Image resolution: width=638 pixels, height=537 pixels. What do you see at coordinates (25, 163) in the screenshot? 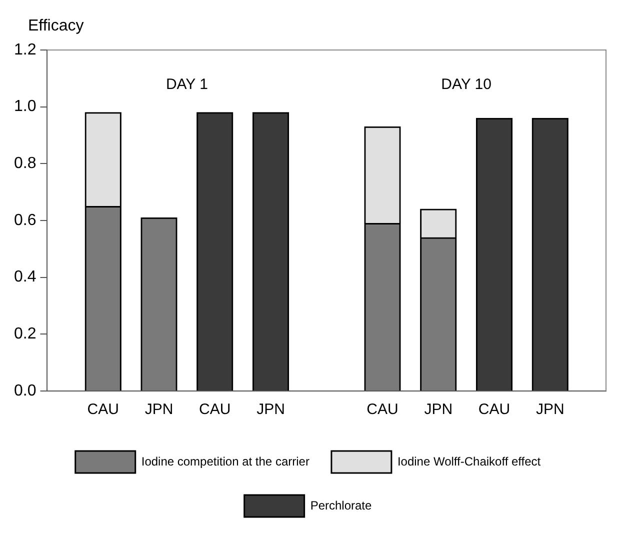
I see `y-tick-label: 0.8` at bounding box center [25, 163].